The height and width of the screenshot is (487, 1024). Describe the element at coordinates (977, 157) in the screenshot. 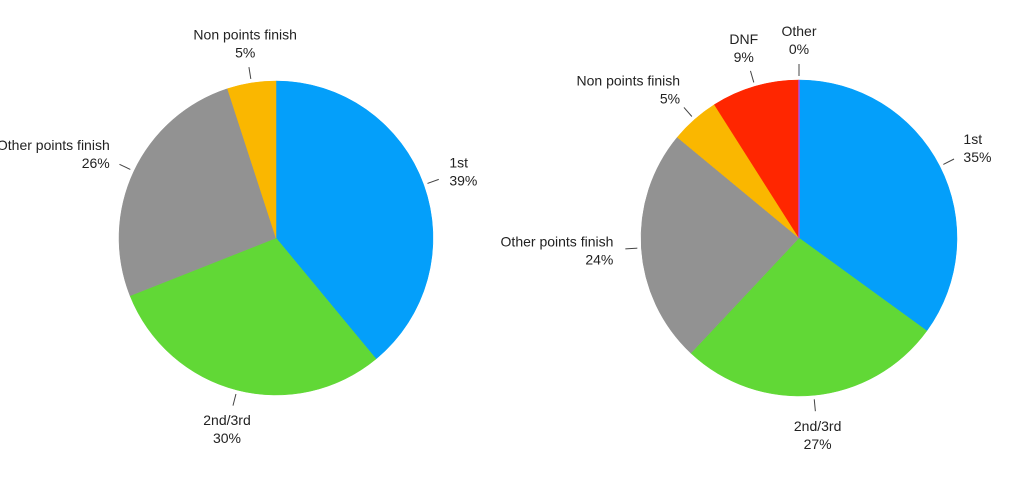

I see `slice-value-label: 35%` at that location.